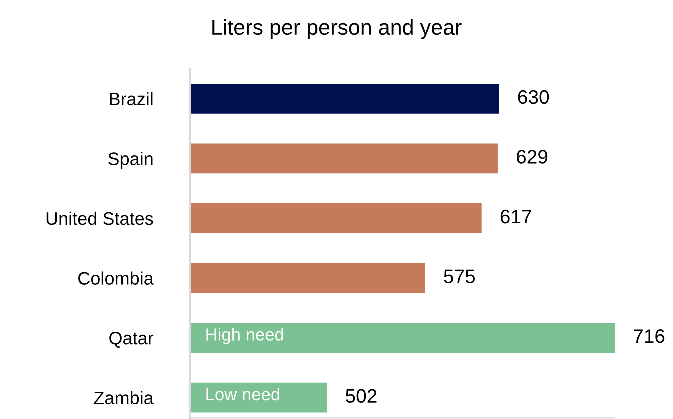 This screenshot has width=673, height=419. What do you see at coordinates (116, 278) in the screenshot?
I see `y-tick-label: Colombia` at bounding box center [116, 278].